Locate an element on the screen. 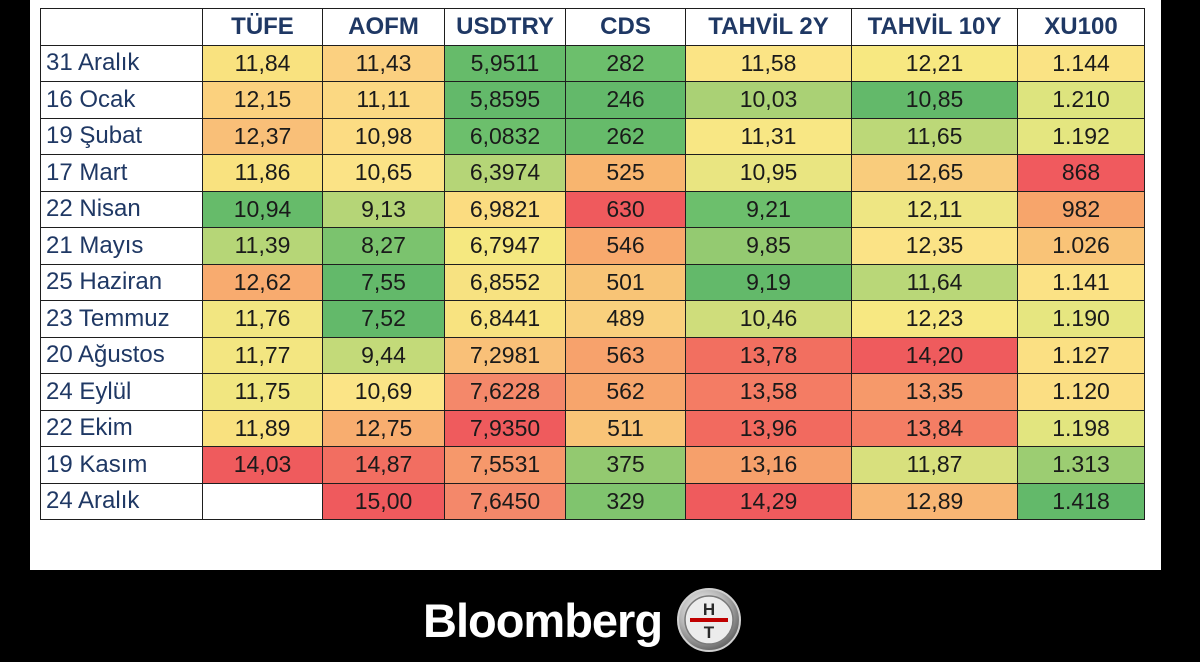  table-cell: 13,96 is located at coordinates (768, 428).